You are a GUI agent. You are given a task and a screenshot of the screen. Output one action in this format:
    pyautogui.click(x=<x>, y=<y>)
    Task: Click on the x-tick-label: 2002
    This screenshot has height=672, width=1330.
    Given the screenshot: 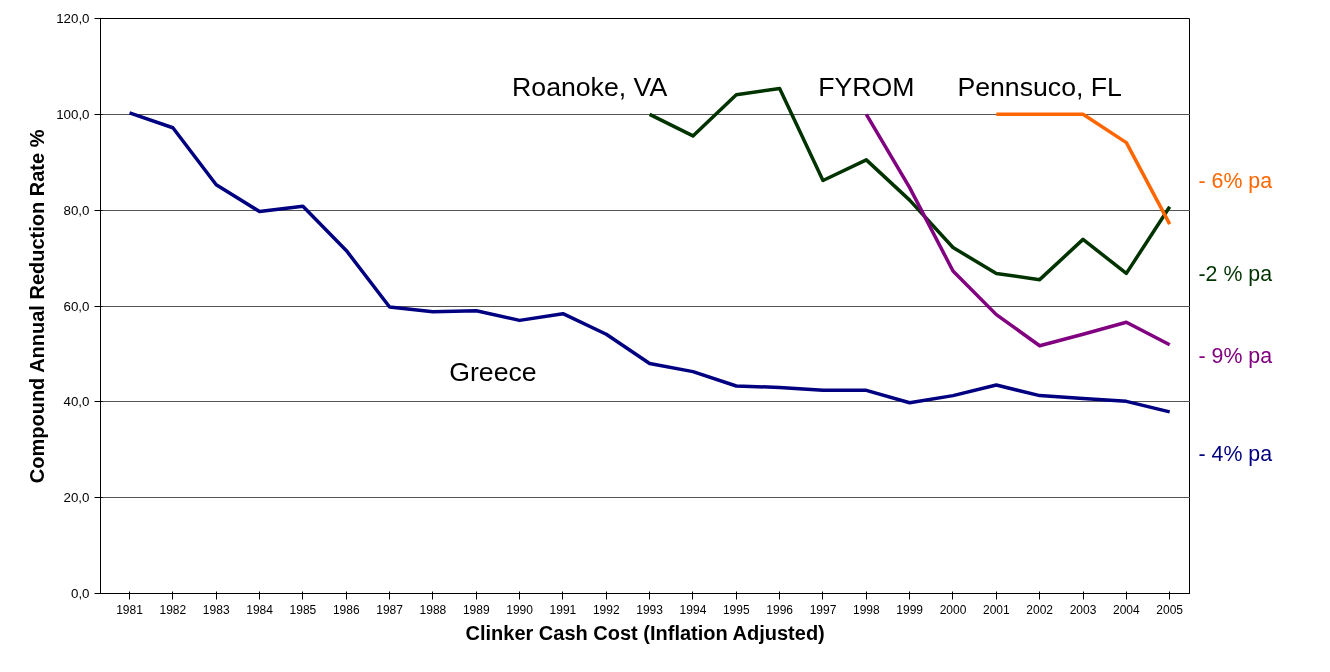 What is the action you would take?
    pyautogui.click(x=1040, y=609)
    